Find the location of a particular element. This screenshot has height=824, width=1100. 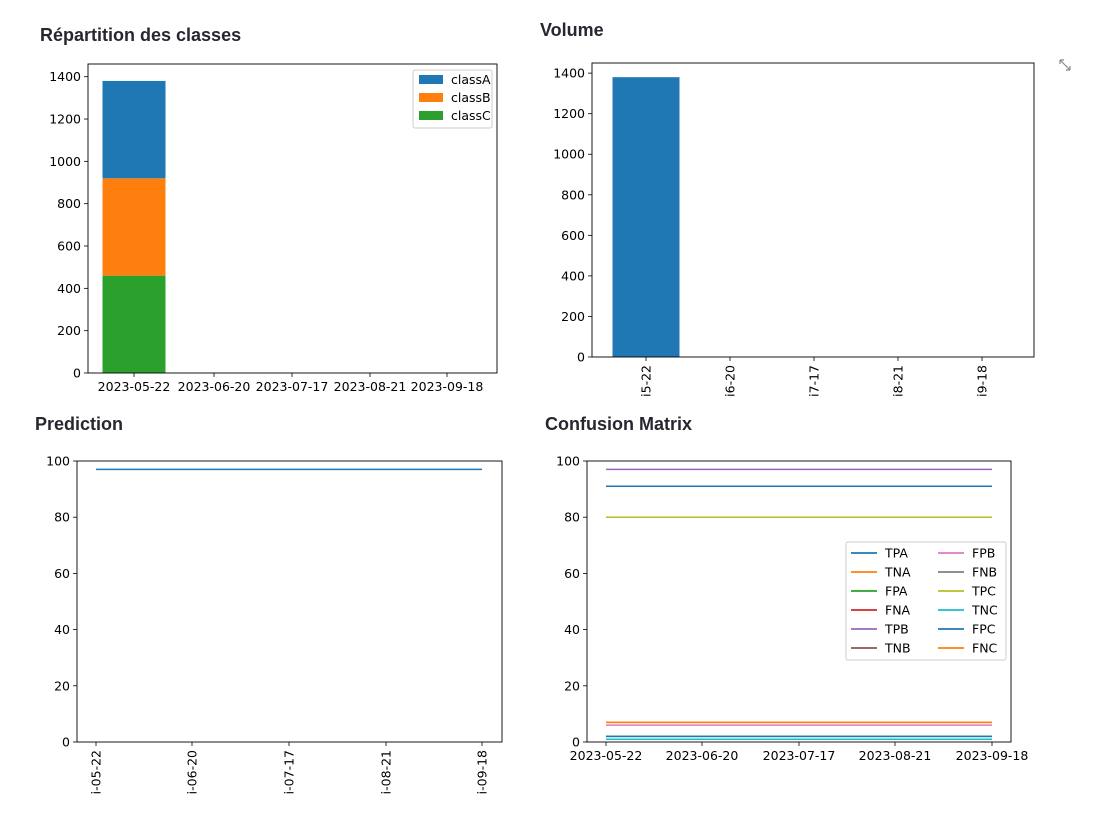

volume-ytick-label: 200 is located at coordinates (573, 316).